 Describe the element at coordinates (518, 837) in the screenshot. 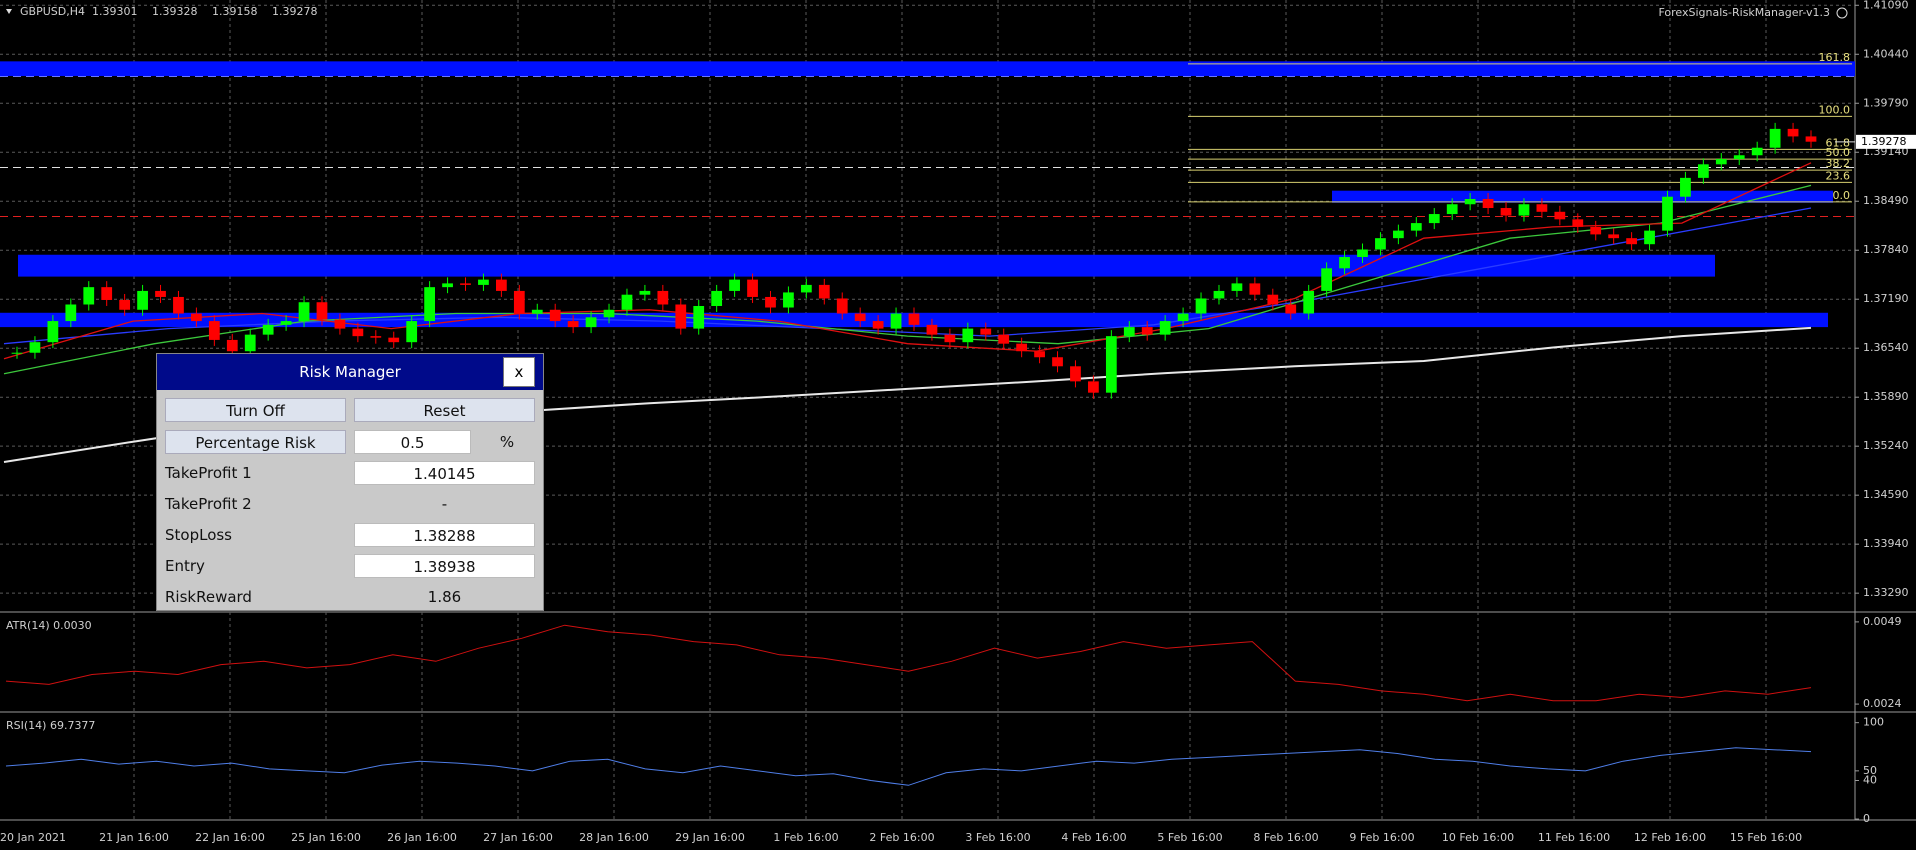

I see `x-tick-label: 27 Jan 16:00` at that location.